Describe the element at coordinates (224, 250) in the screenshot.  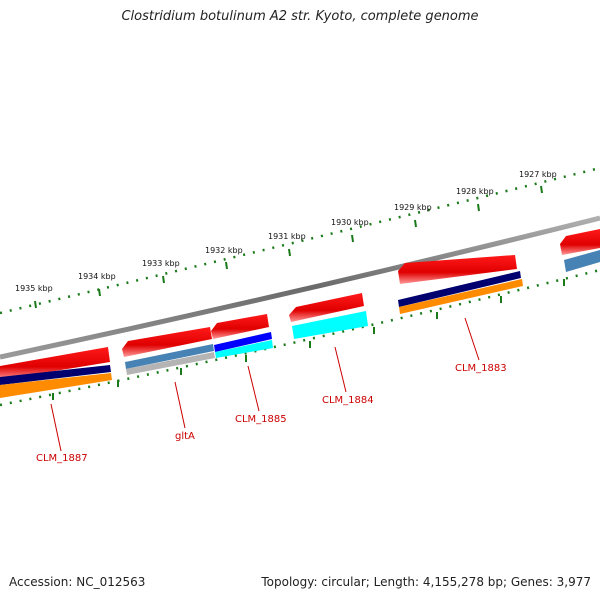
I see `tick-label: 1932 kbp` at that location.